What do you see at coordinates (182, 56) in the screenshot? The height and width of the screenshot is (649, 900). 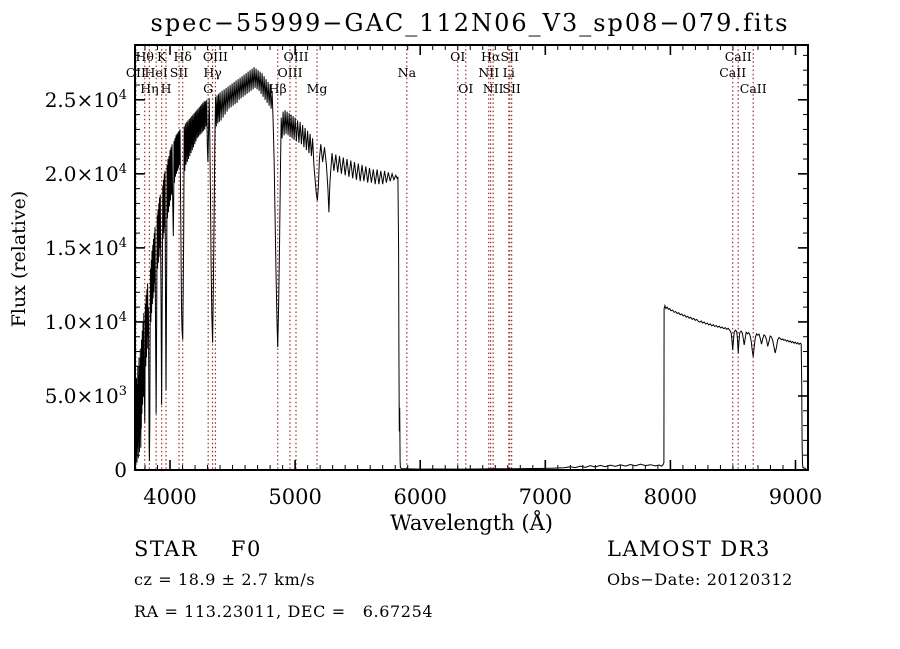 I see `spectral-line-label: Hδ` at bounding box center [182, 56].